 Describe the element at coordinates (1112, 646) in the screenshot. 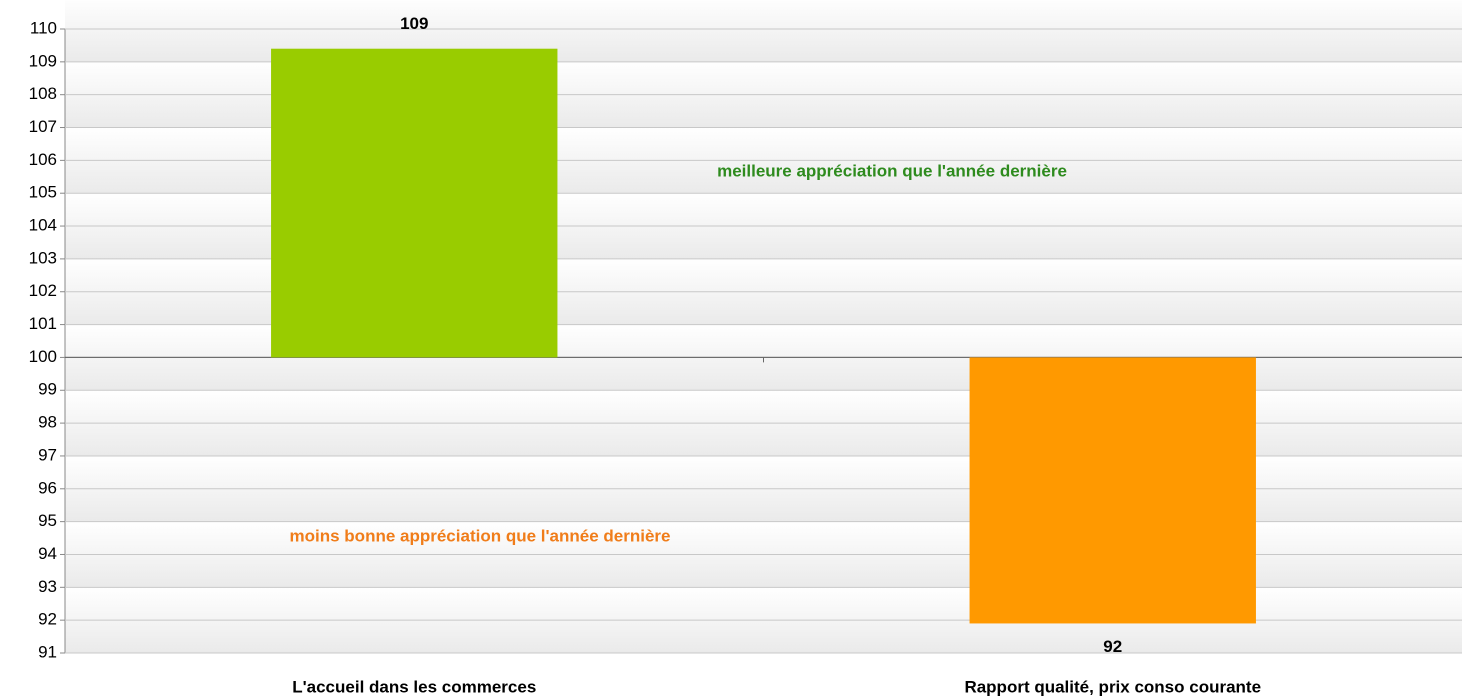

I see `value-label: 92` at that location.